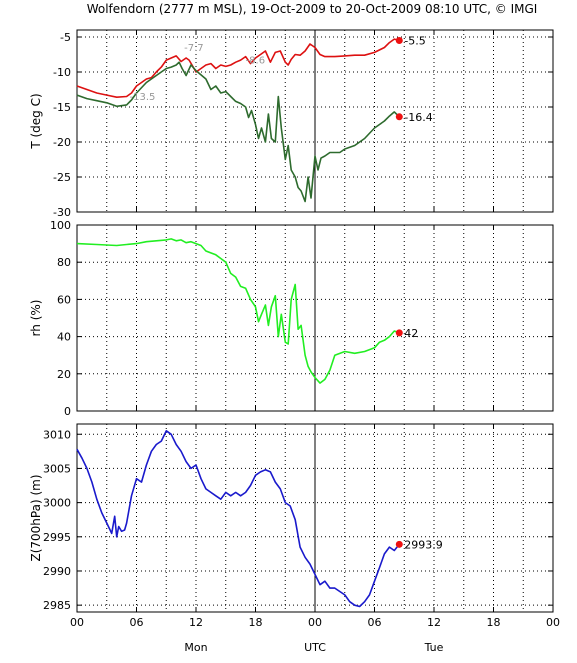  What do you see at coordinates (62, 72) in the screenshot?
I see `y-tick-label: -10` at bounding box center [62, 72].